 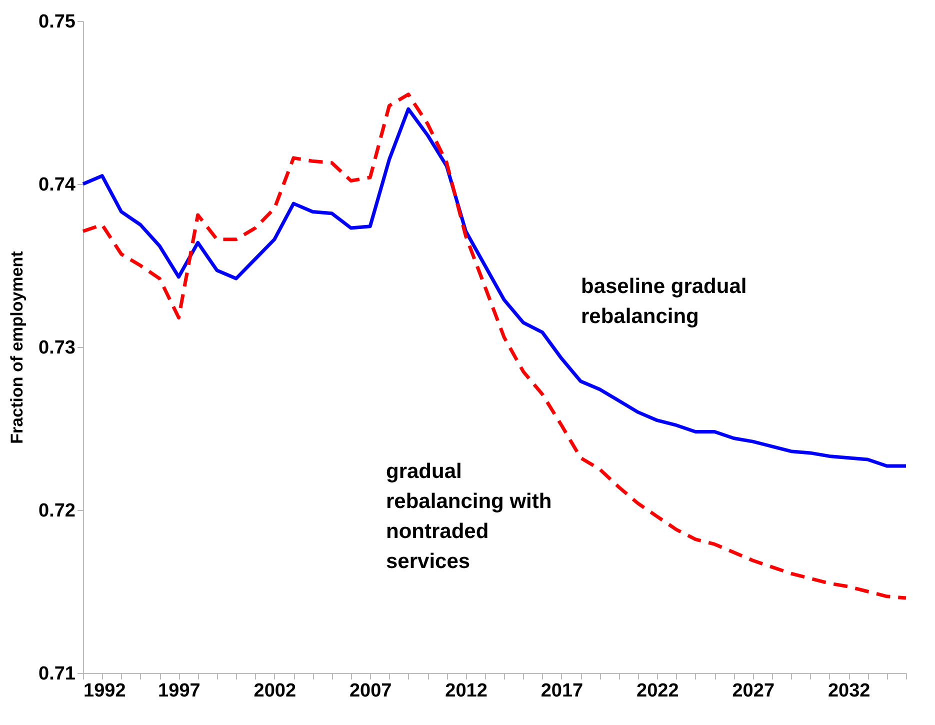 What do you see at coordinates (275, 691) in the screenshot?
I see `x-tick-label: 2002` at bounding box center [275, 691].